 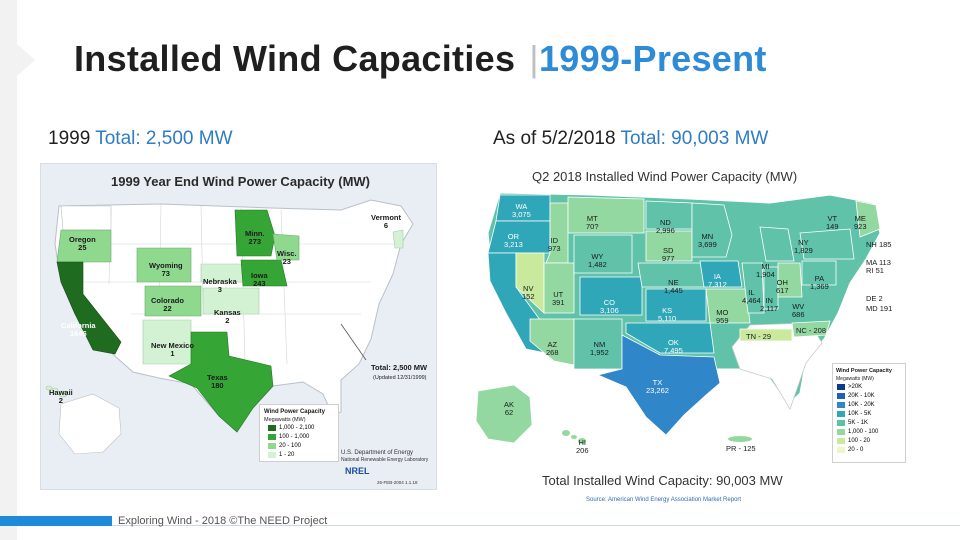 I want to click on label-vermont: Vermont 6, so click(x=386, y=221).